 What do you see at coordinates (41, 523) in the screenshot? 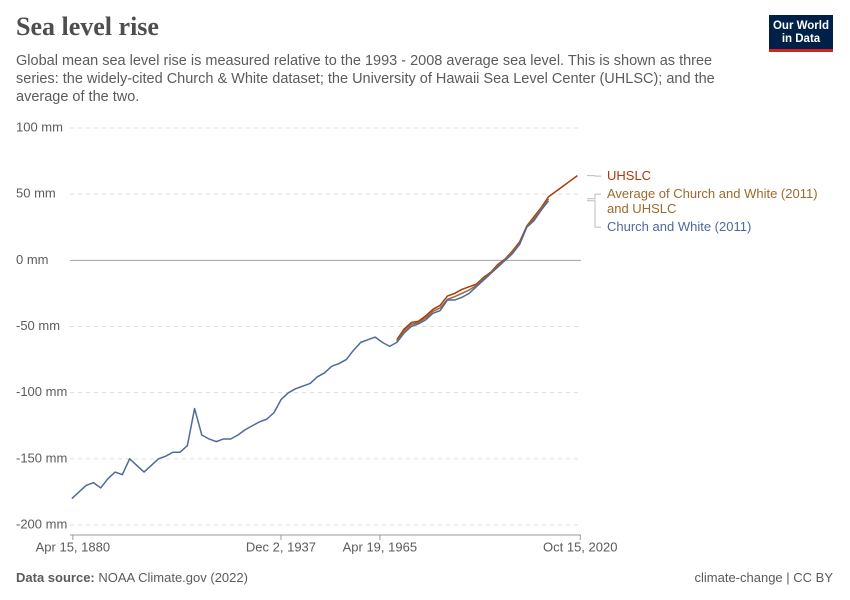
I see `y-tick-label: -200 mm` at bounding box center [41, 523].